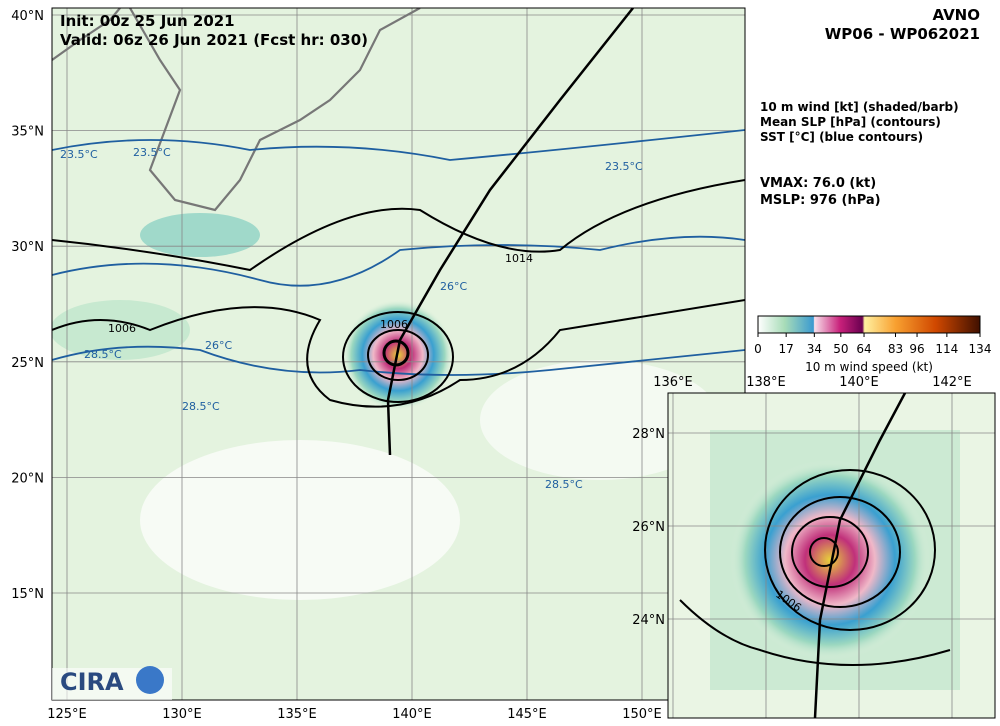 The width and height of the screenshot is (1000, 726). I want to click on inset-lat-label: 28°N, so click(648, 434).